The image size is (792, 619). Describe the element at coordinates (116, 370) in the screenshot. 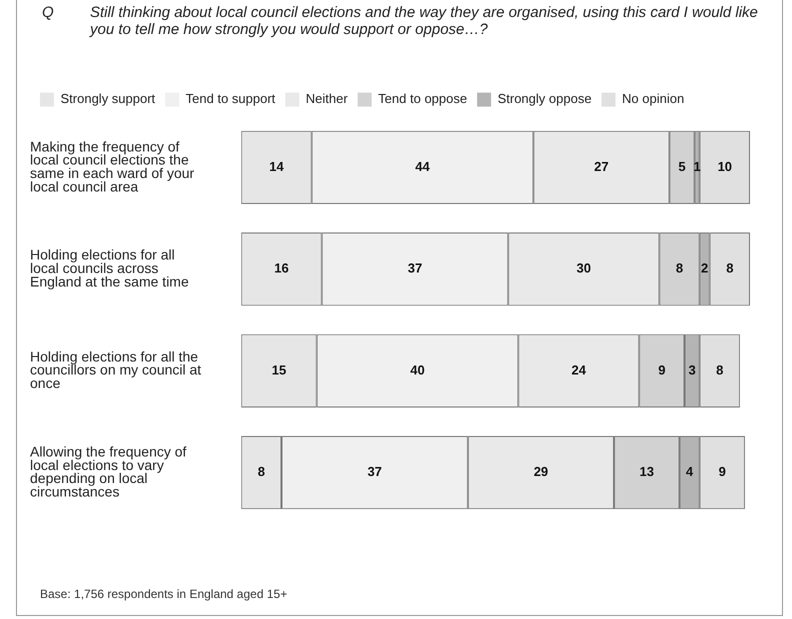

I see `y-tick-label: Holding elections for all the councillors on my council at once` at that location.